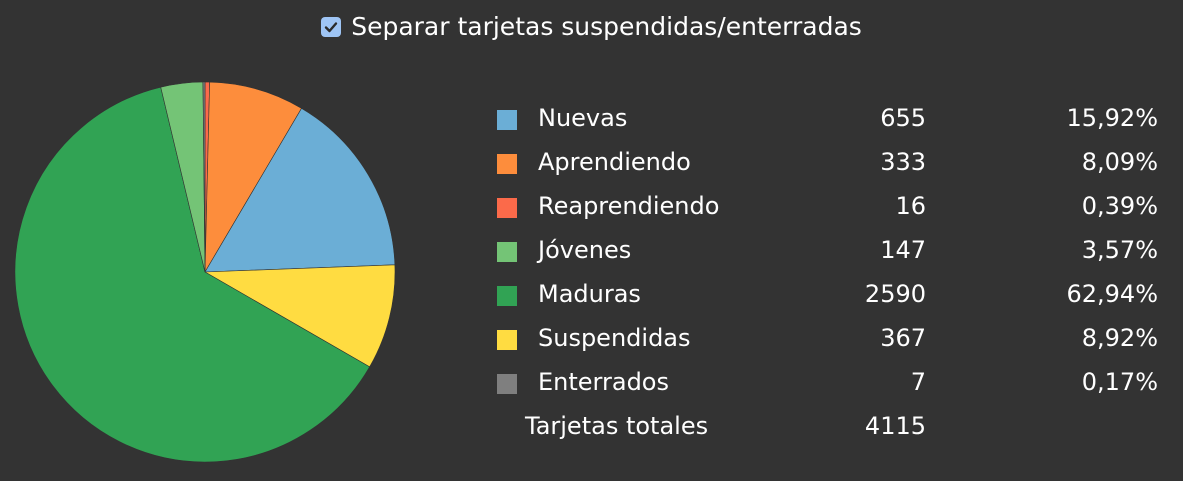  I want to click on legend-percent: 15,92%, so click(1112, 118).